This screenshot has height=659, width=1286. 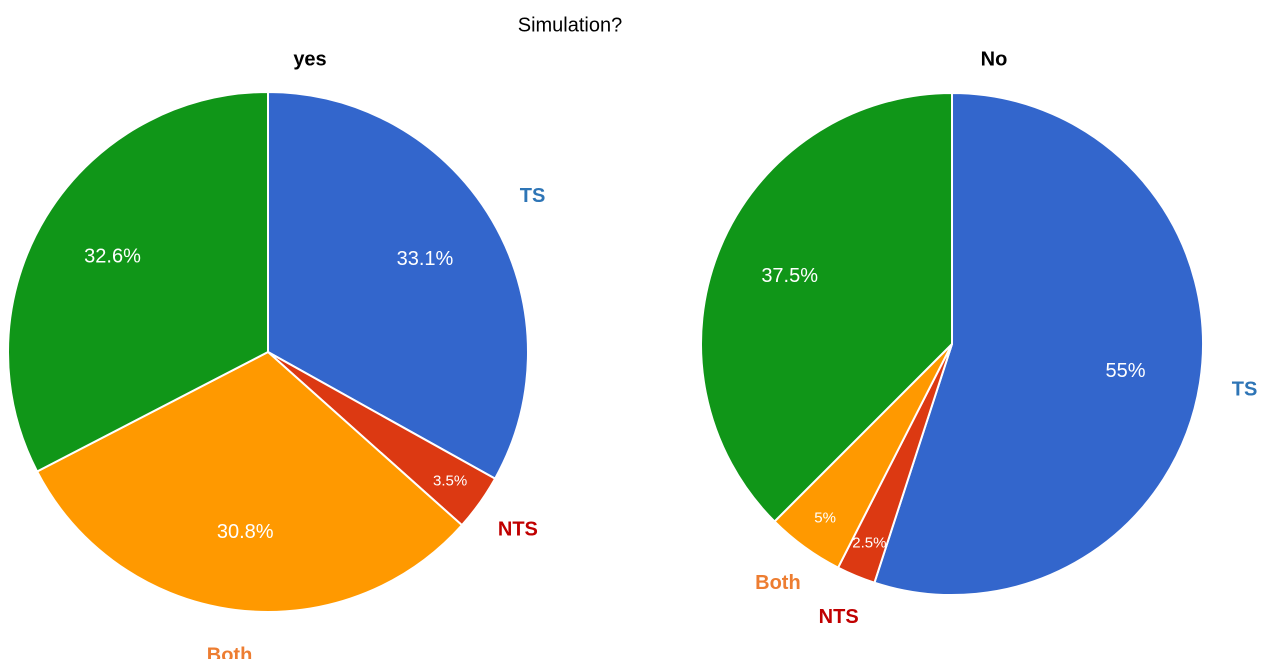 What do you see at coordinates (789, 276) in the screenshot?
I see `value-label: 37.5%` at bounding box center [789, 276].